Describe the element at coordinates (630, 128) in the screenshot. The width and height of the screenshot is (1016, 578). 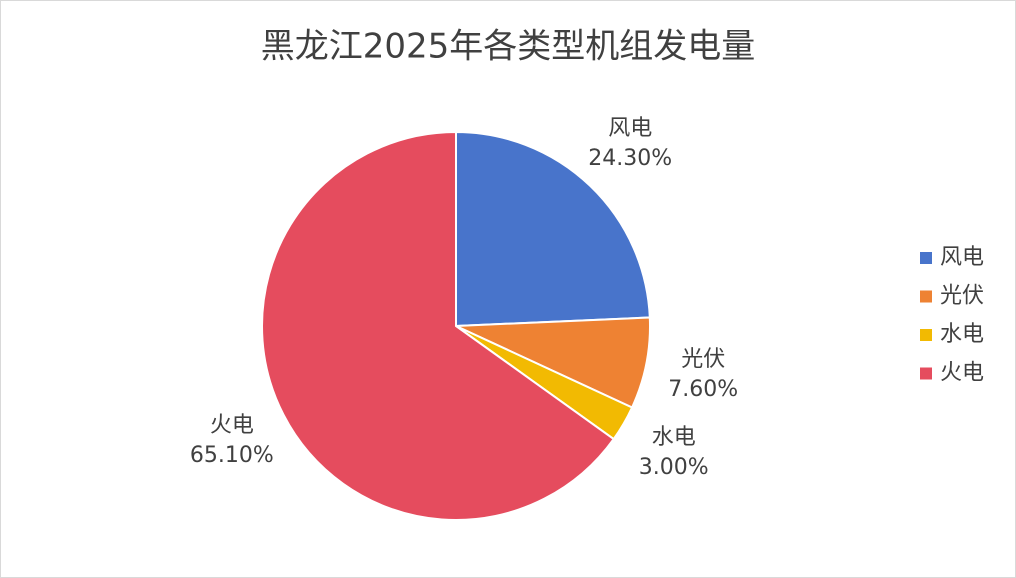
I see `data-label-name: 风电` at that location.